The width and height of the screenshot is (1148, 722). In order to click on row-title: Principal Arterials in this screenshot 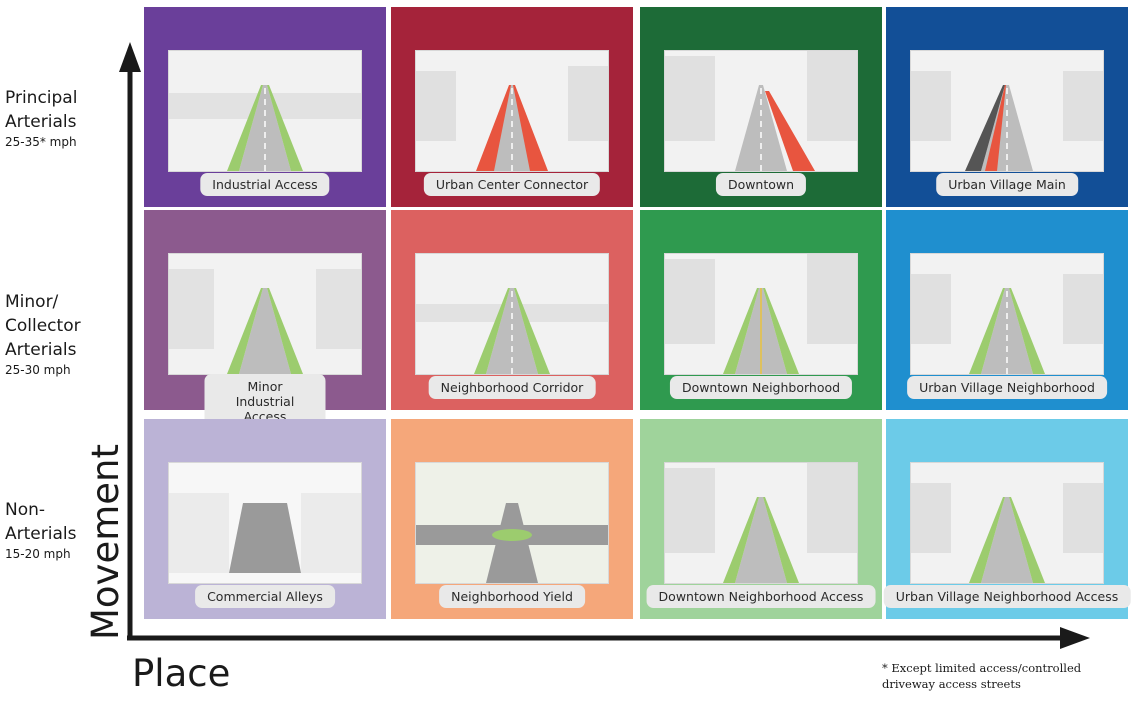, I will do `click(41, 110)`.